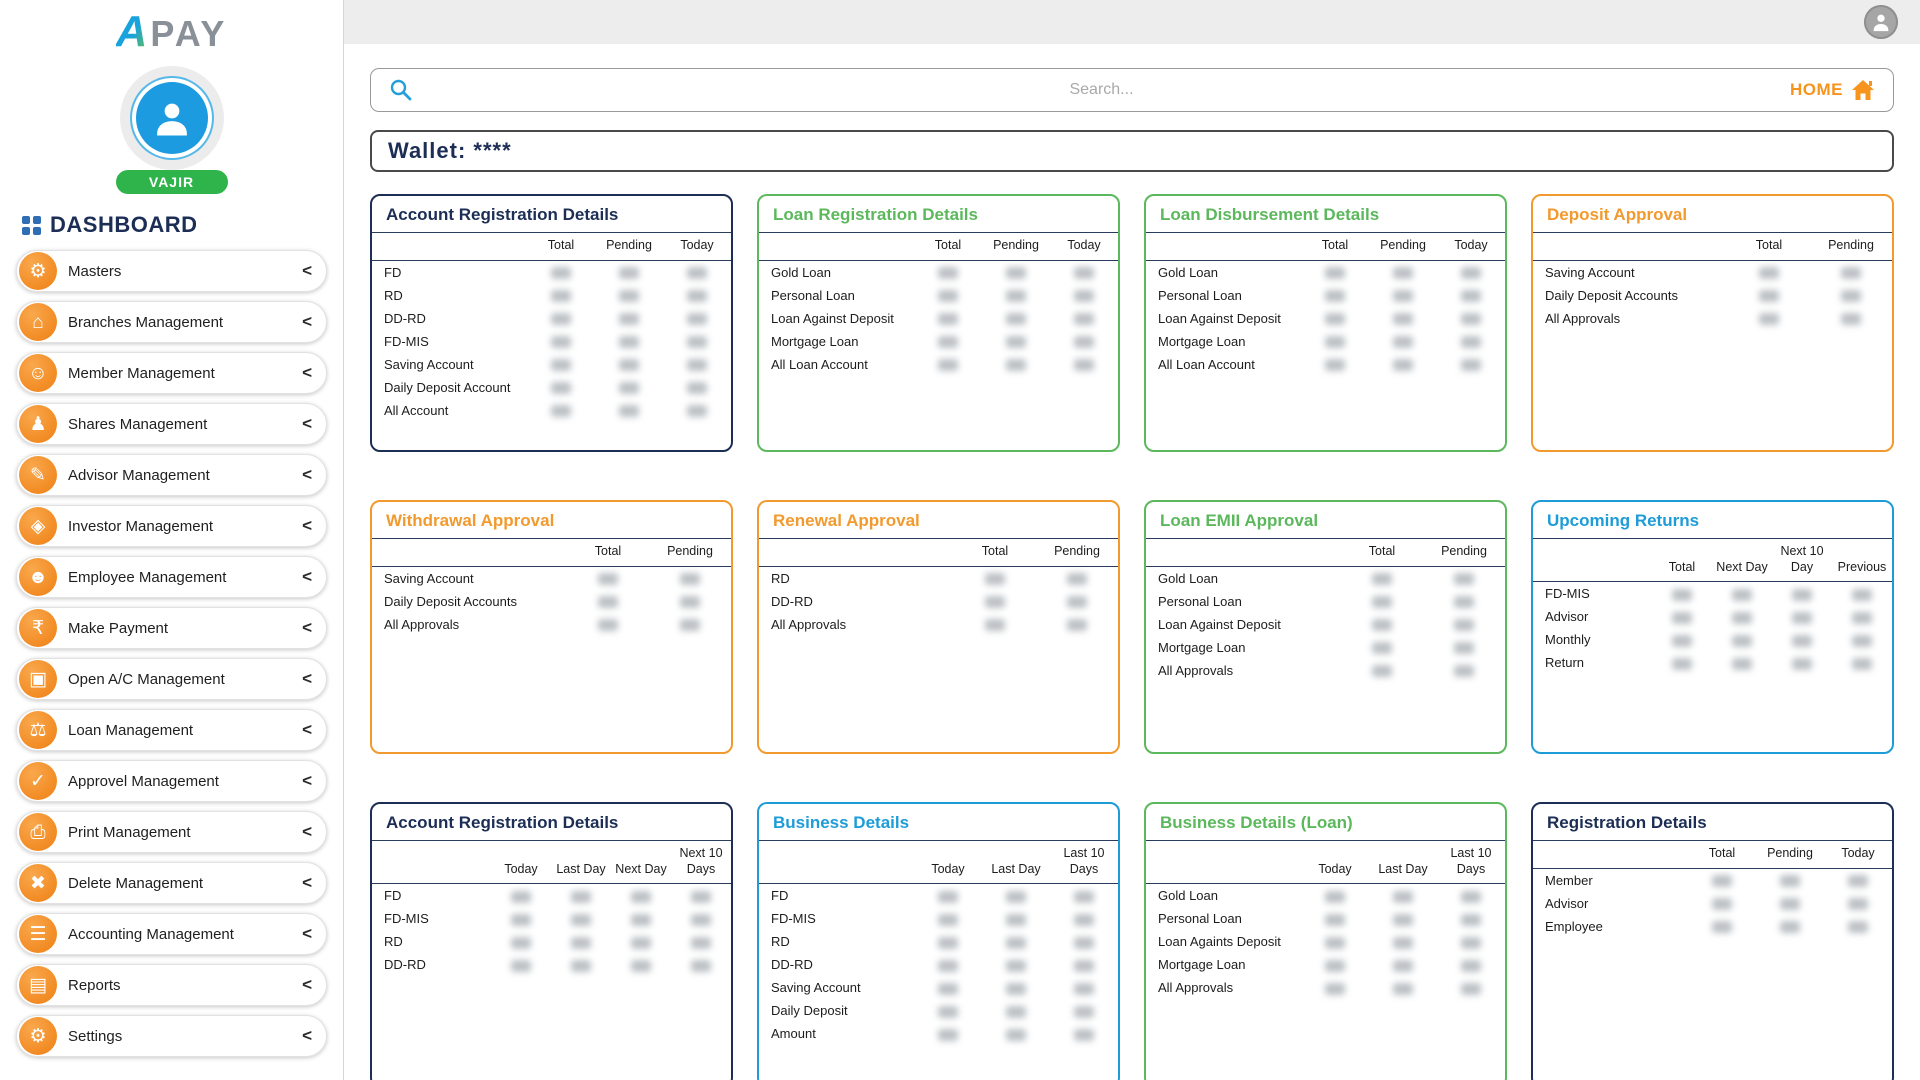 Image resolution: width=1920 pixels, height=1080 pixels. I want to click on row-label: Mortgage Loan, so click(1202, 647).